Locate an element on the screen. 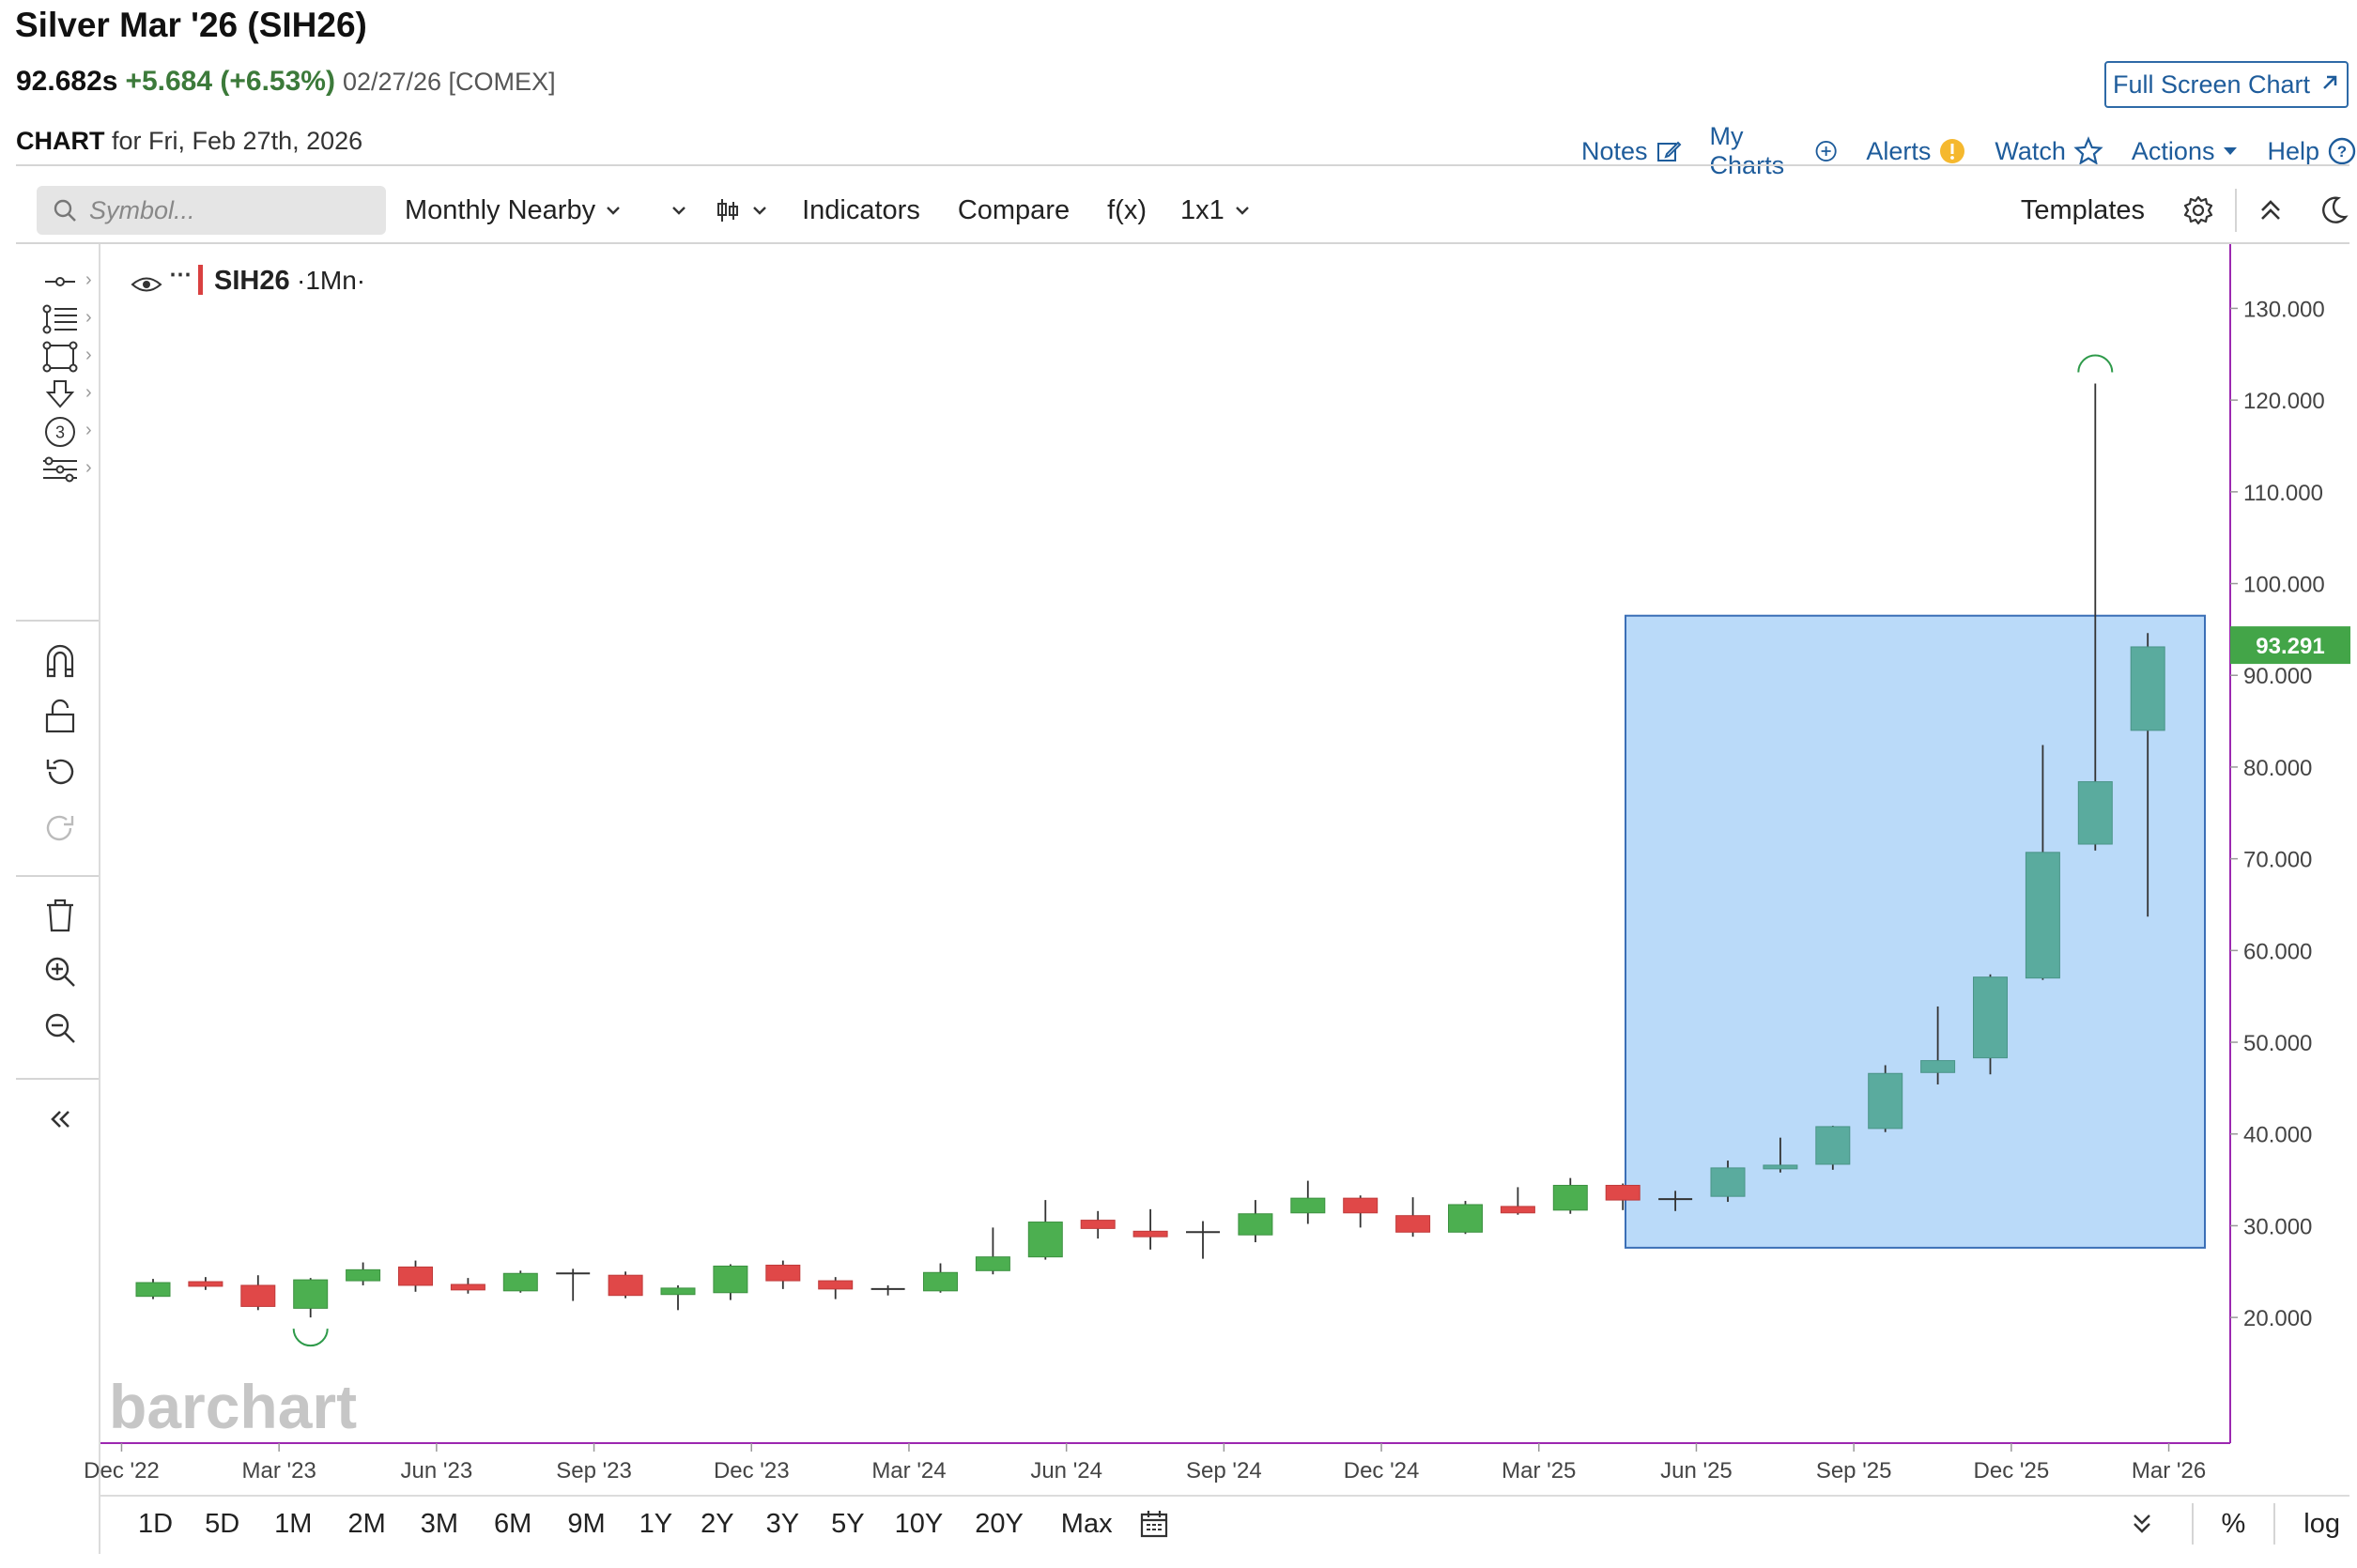 This screenshot has width=2357, height=1568. aggregation-select: Monthly Nearby is located at coordinates (513, 211).